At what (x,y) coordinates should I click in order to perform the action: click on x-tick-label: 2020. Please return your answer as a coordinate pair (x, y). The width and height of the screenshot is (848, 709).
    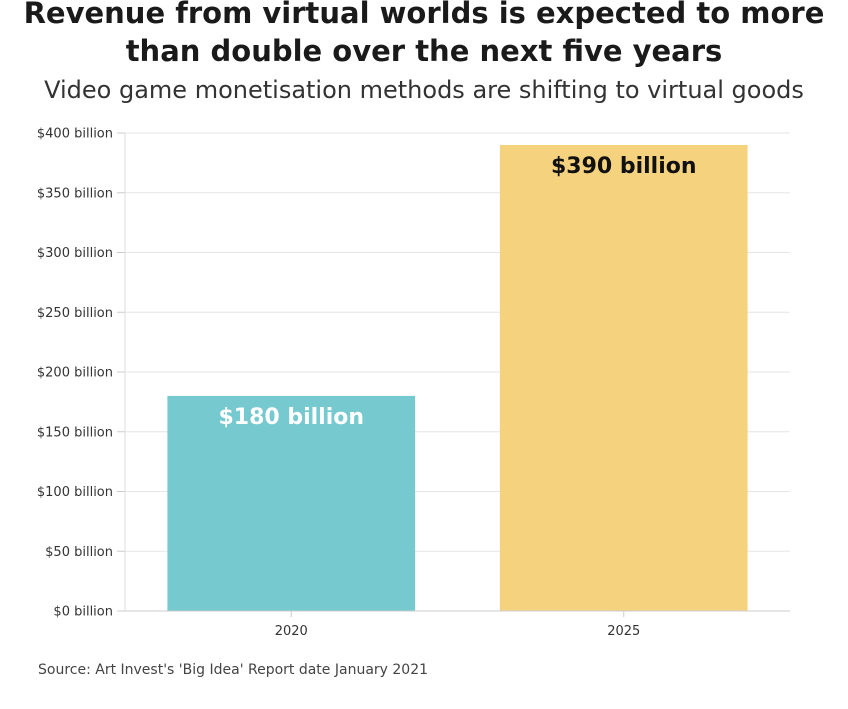
    Looking at the image, I should click on (291, 631).